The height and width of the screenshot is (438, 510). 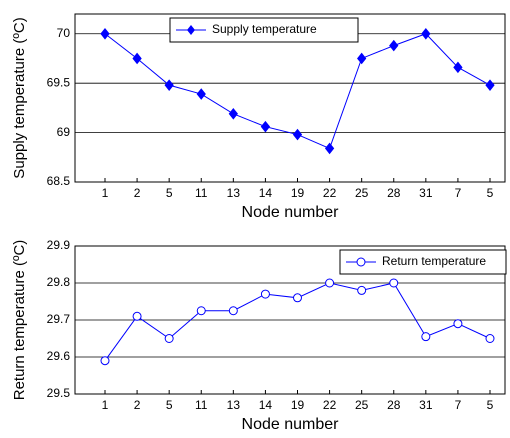 What do you see at coordinates (59, 82) in the screenshot?
I see `y-tick-label: 69.5` at bounding box center [59, 82].